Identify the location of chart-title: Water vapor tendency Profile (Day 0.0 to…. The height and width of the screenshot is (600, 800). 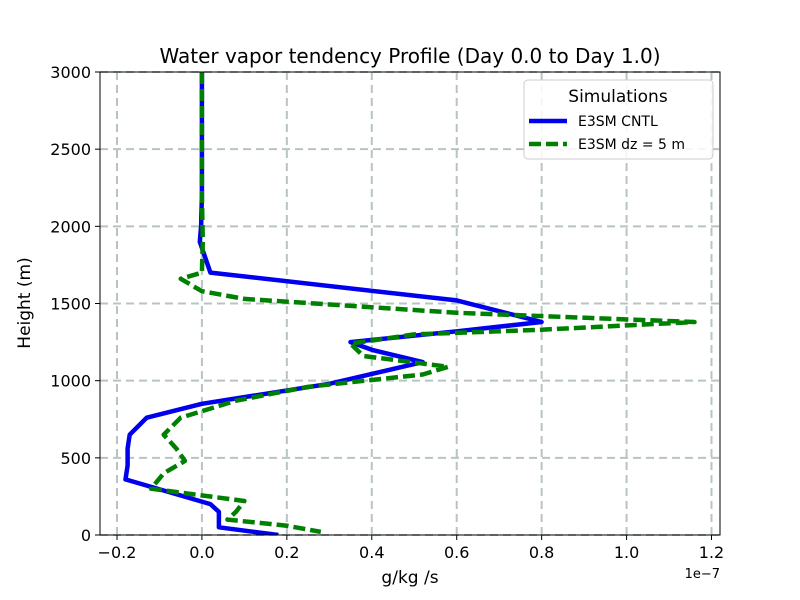
(409, 56).